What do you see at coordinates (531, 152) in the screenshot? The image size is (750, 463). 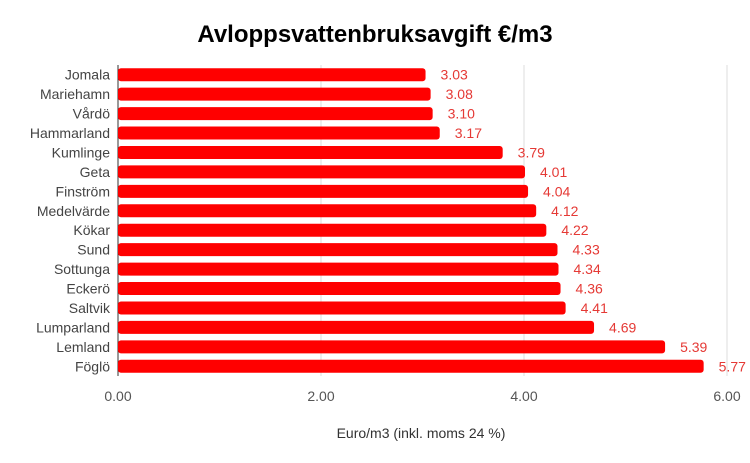 I see `data-label: 3.79` at bounding box center [531, 152].